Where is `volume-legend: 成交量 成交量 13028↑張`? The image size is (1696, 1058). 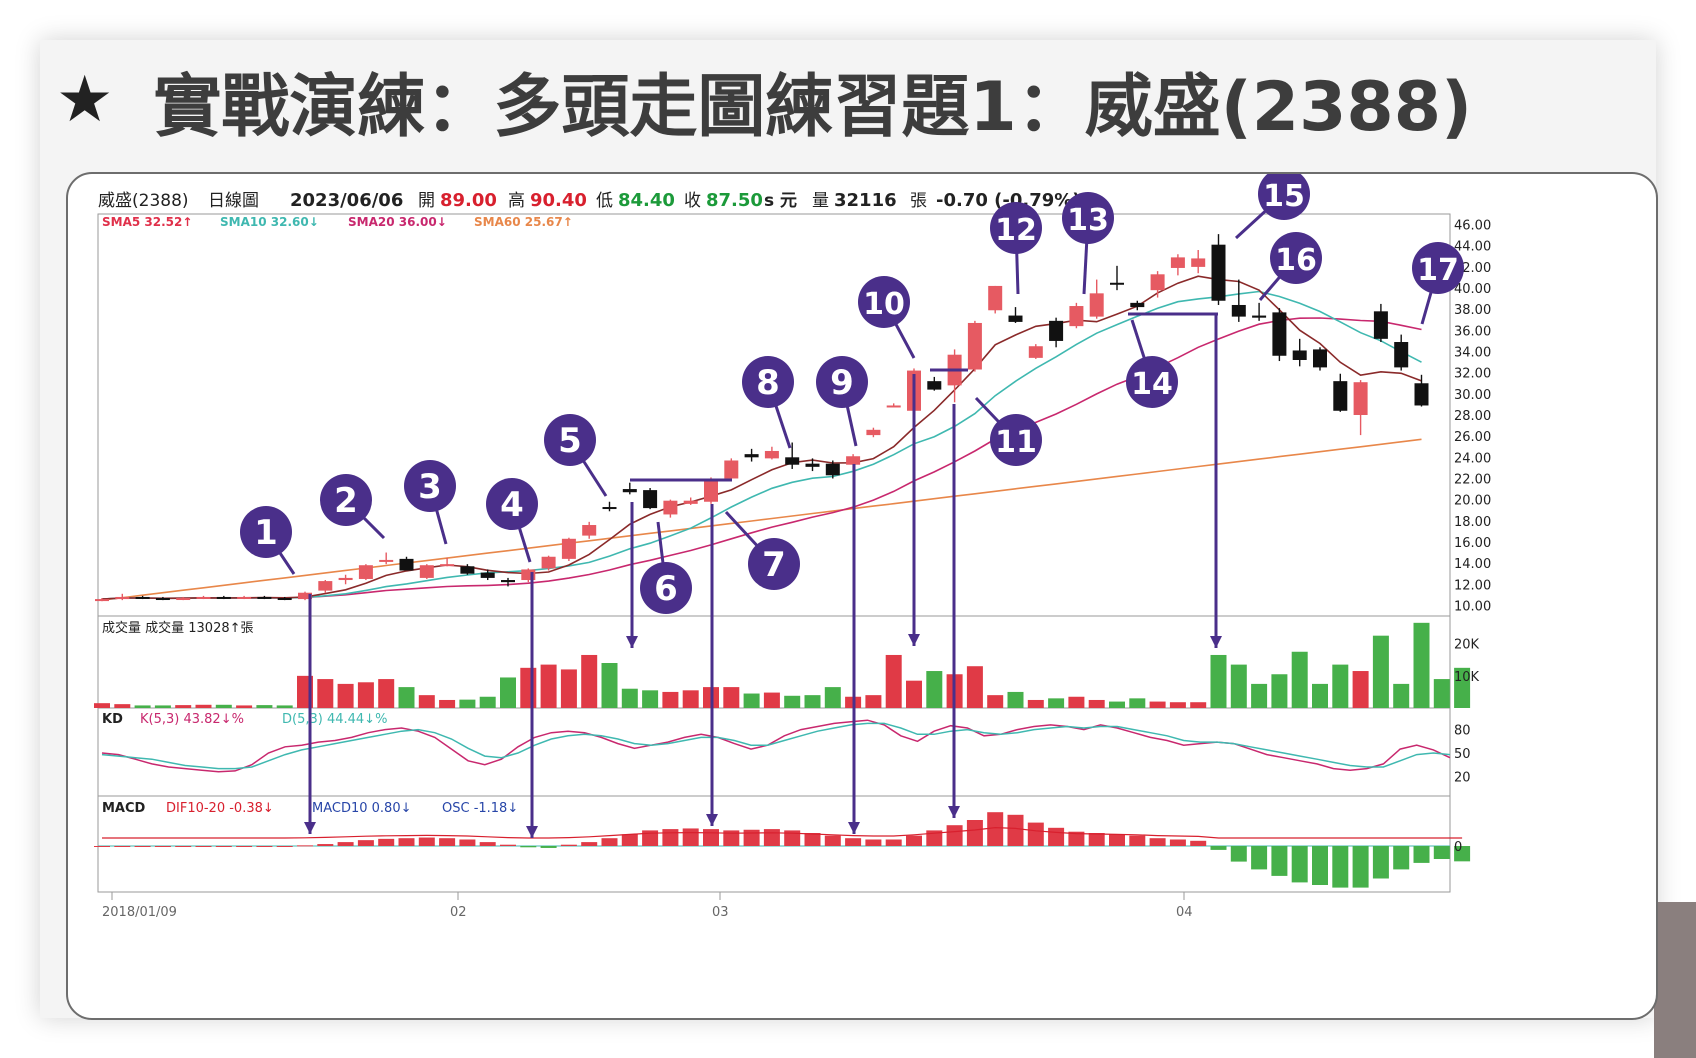
volume-legend: 成交量 成交量 13028↑張 is located at coordinates (178, 628).